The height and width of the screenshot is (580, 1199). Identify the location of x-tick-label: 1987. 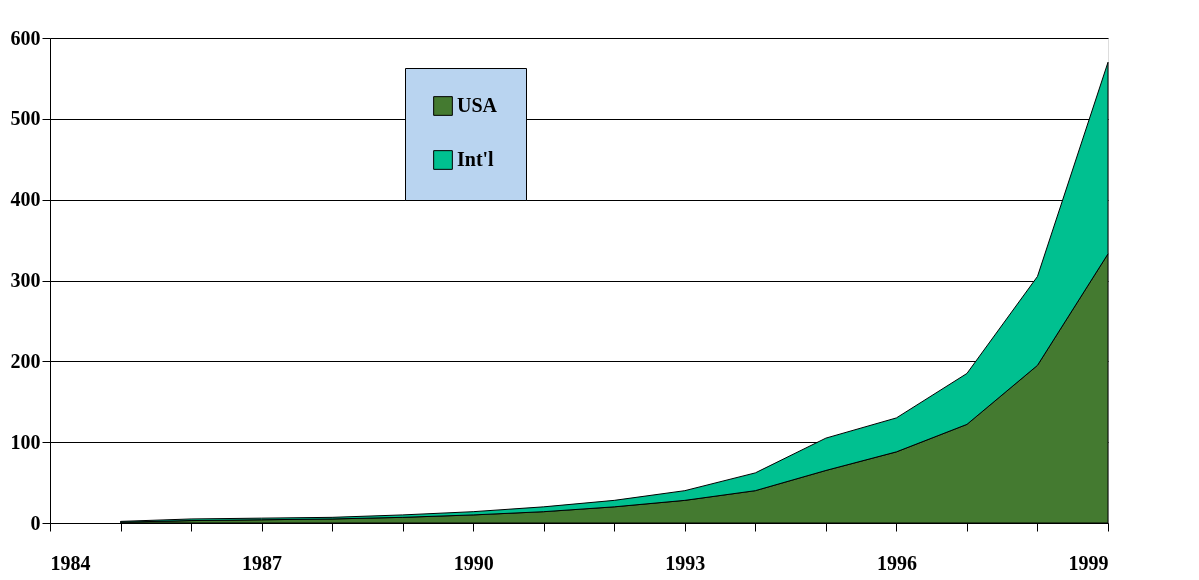
(262, 562).